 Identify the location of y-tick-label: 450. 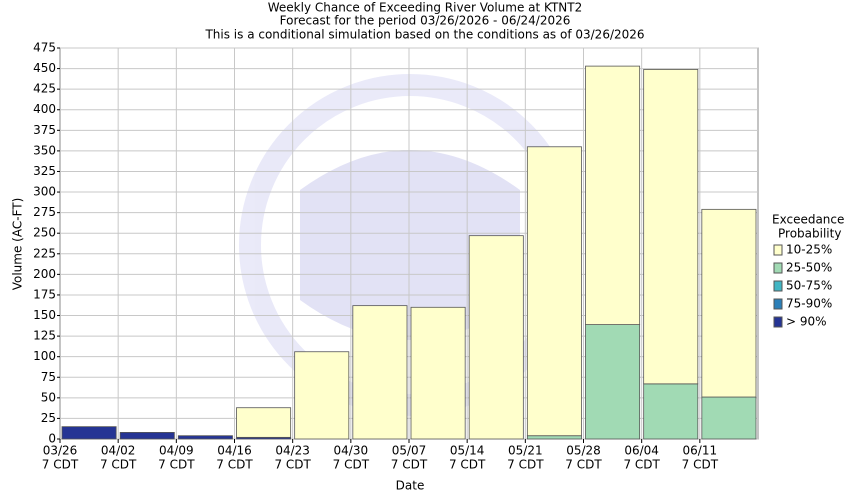
(44, 68).